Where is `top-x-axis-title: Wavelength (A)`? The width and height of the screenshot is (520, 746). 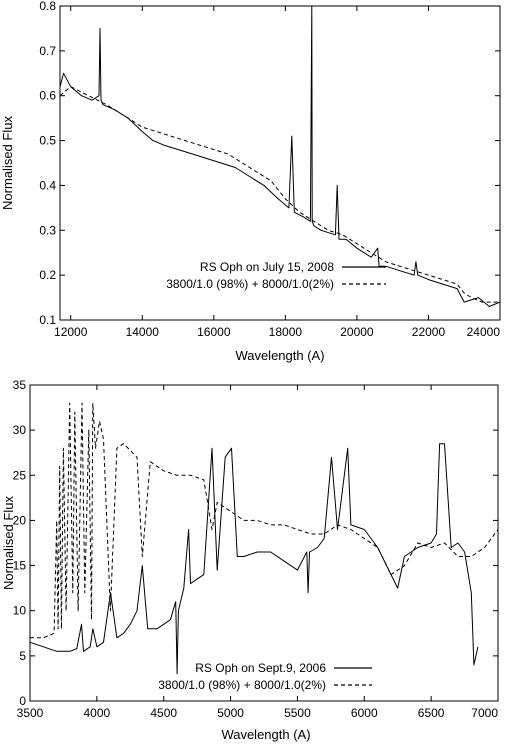 top-x-axis-title: Wavelength (A) is located at coordinates (279, 355).